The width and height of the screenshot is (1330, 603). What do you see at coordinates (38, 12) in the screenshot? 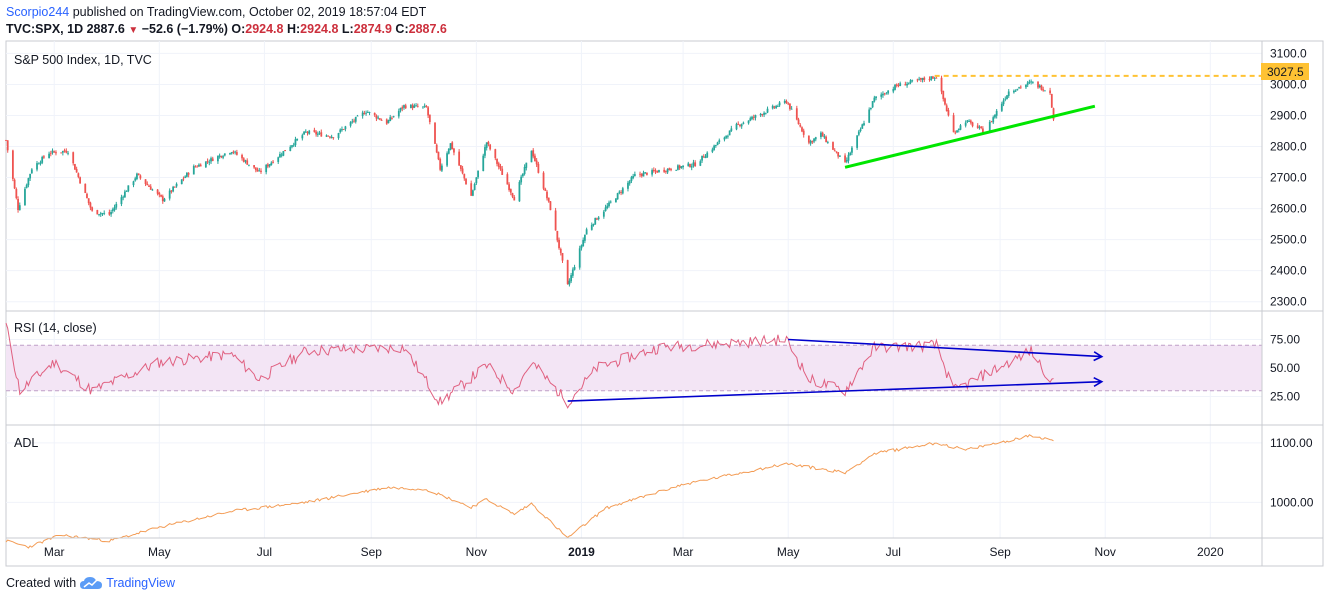
I see `author-link: Scorpio244` at bounding box center [38, 12].